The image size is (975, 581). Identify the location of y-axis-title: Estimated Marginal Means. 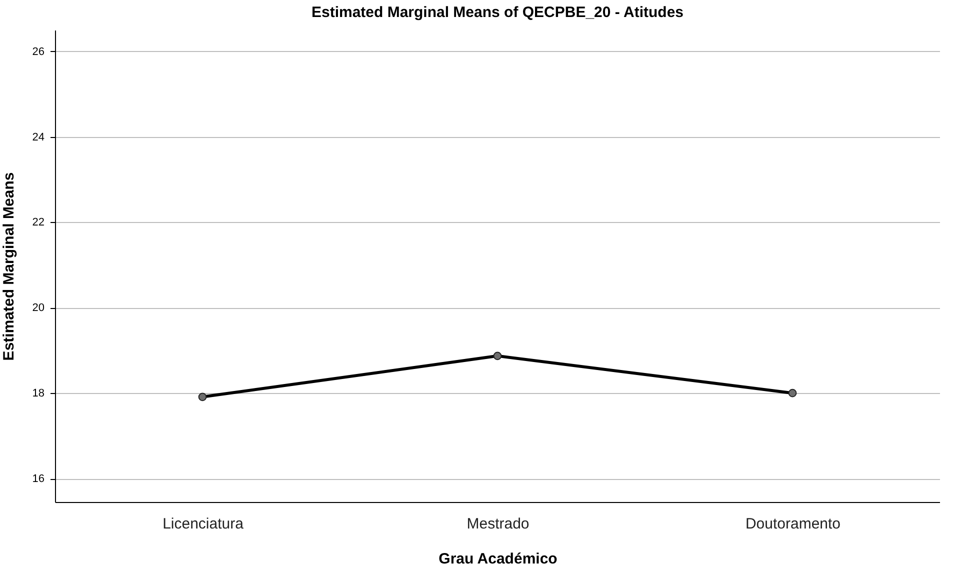
(9, 266).